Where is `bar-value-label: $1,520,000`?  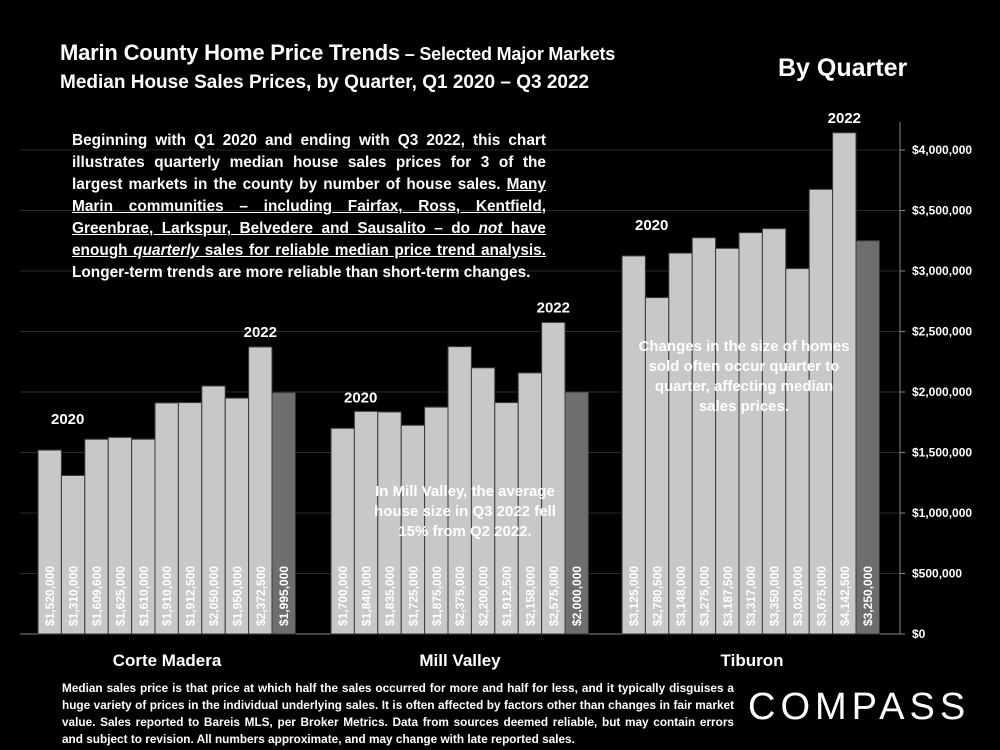 bar-value-label: $1,520,000 is located at coordinates (50, 596).